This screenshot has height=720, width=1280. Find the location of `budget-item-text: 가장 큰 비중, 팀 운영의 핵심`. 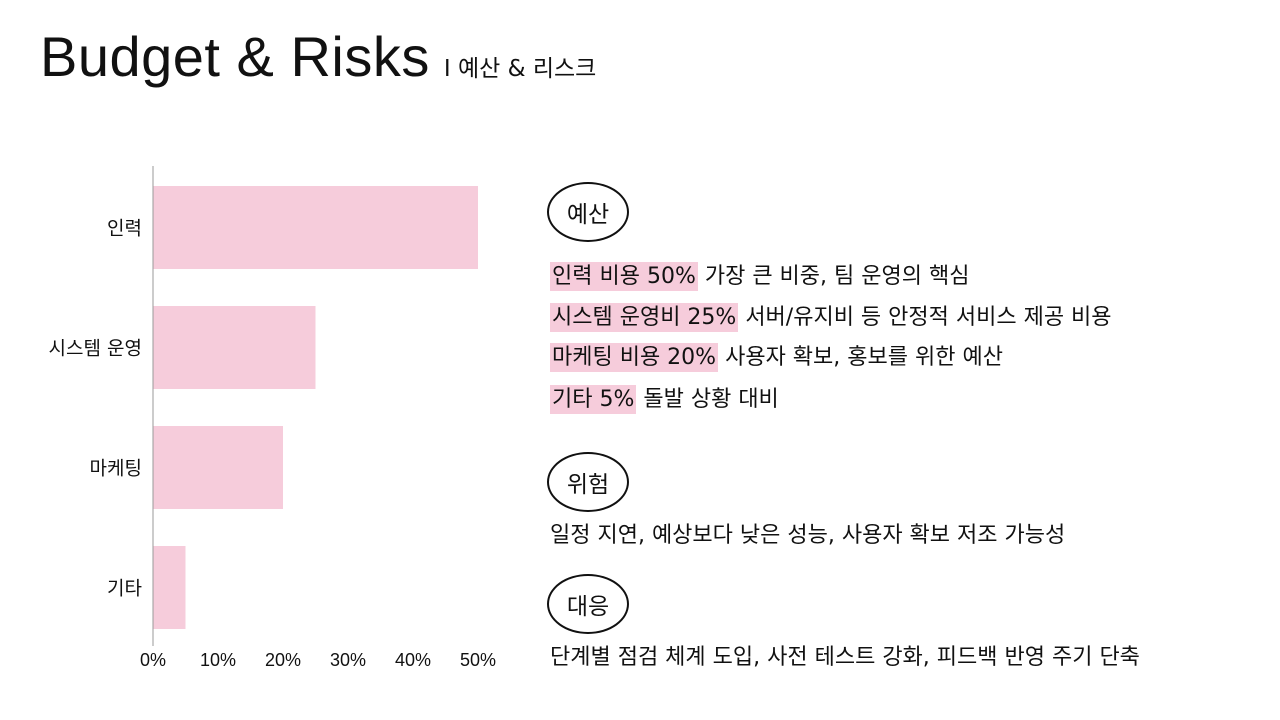

budget-item-text: 가장 큰 비중, 팀 운영의 핵심 is located at coordinates (833, 276).